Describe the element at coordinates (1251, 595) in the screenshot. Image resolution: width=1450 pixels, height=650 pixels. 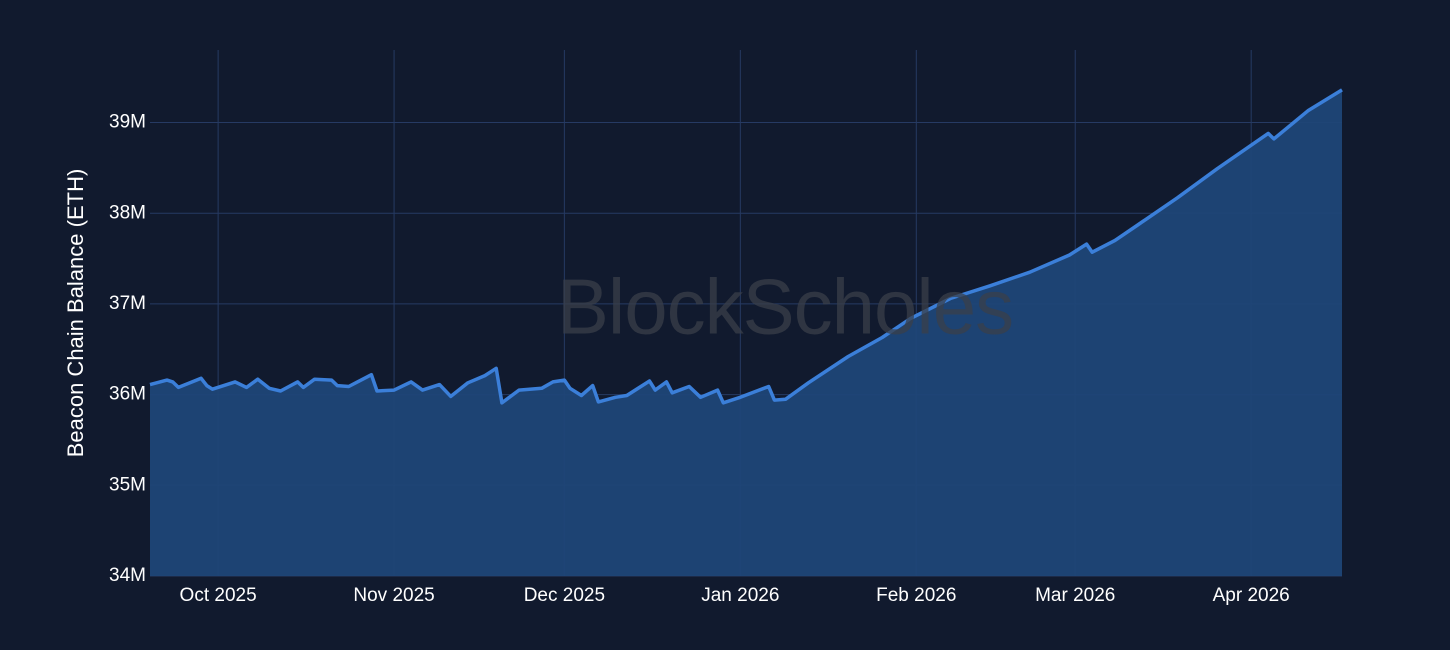
I see `x-tick-label: Apr 2026` at that location.